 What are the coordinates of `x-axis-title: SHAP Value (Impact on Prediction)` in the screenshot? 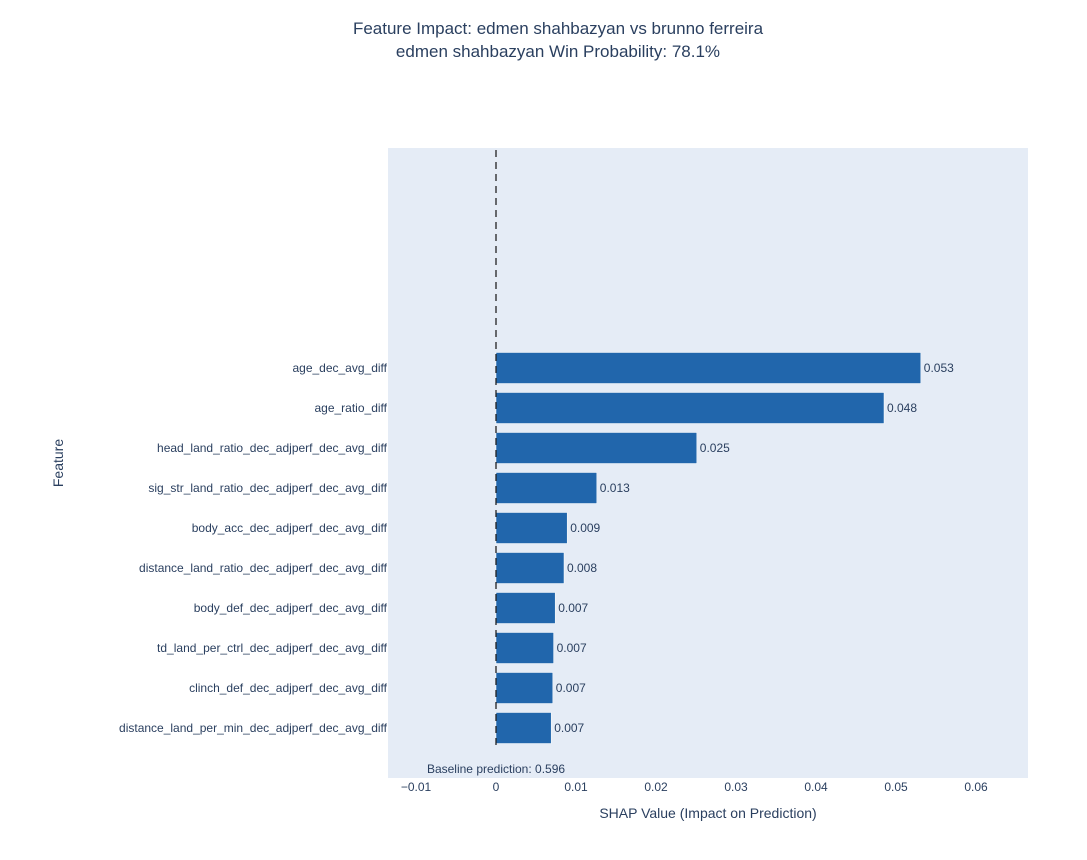 It's located at (707, 813).